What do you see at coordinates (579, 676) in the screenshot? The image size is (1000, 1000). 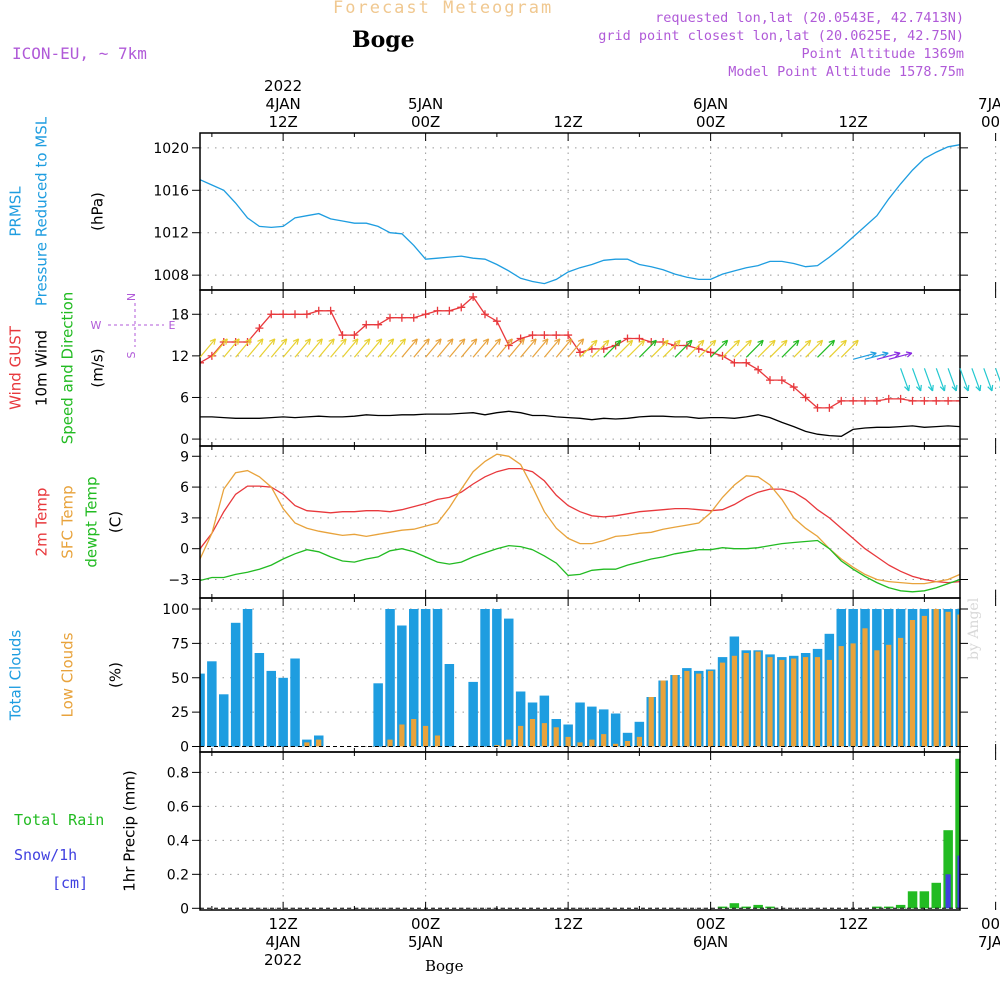 I see `panel-clouds: 0 25 50 75 100` at bounding box center [579, 676].